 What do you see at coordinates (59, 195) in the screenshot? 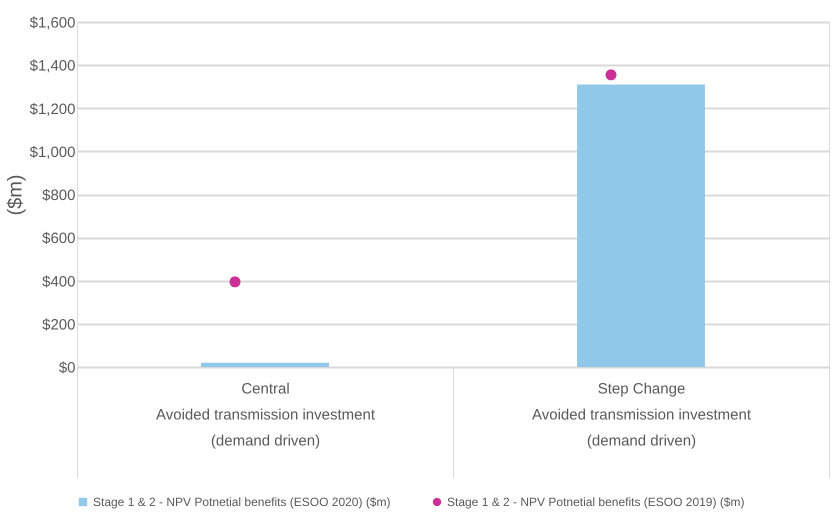
I see `y-tick-label: $800` at bounding box center [59, 195].